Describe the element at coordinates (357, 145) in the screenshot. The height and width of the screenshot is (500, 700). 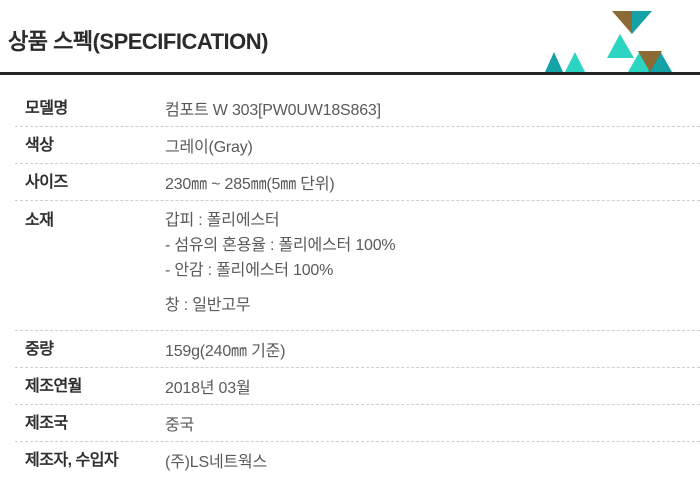
I see `table-row: 색상 그레이(Gray)` at that location.